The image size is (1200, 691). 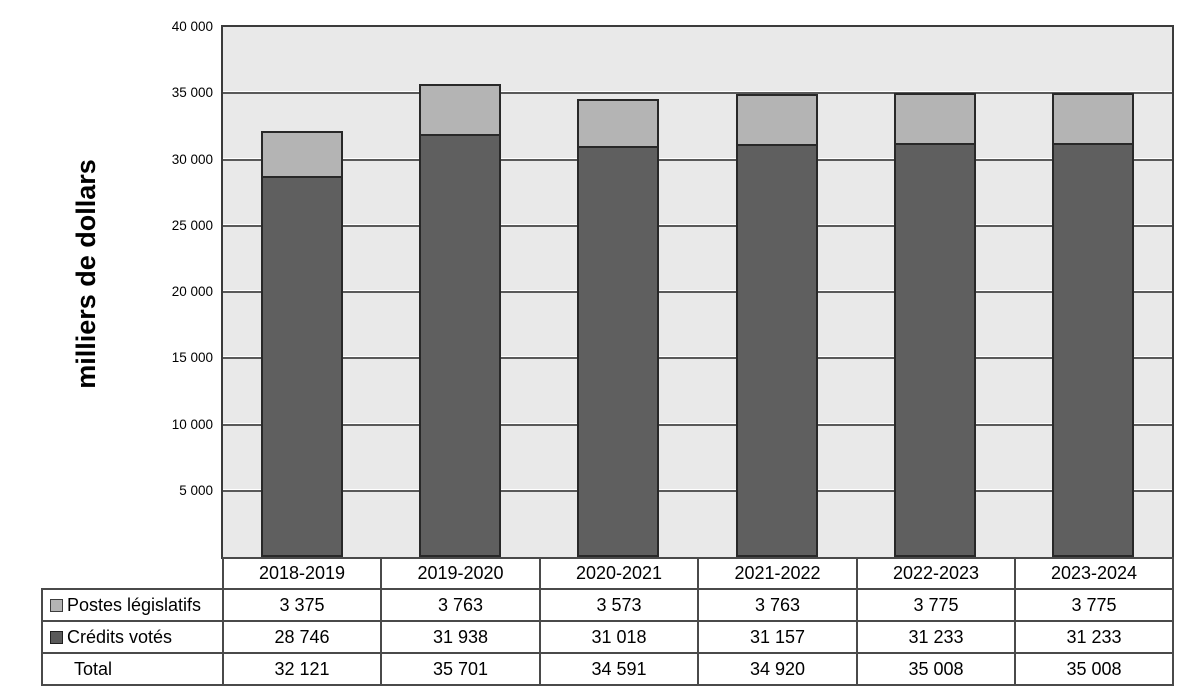 I want to click on x-axis-category-cell: 2022-2023, so click(x=936, y=573).